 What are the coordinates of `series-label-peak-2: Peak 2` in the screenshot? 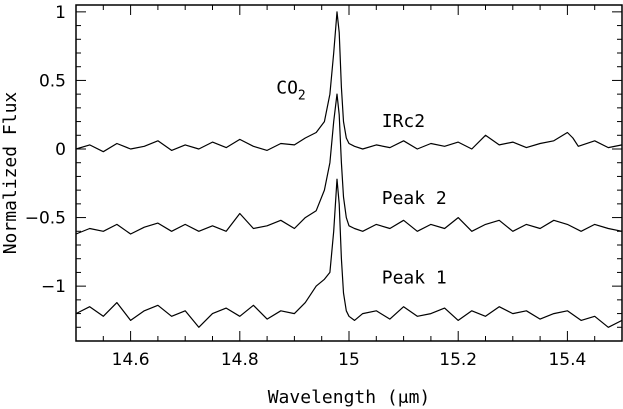 It's located at (414, 198).